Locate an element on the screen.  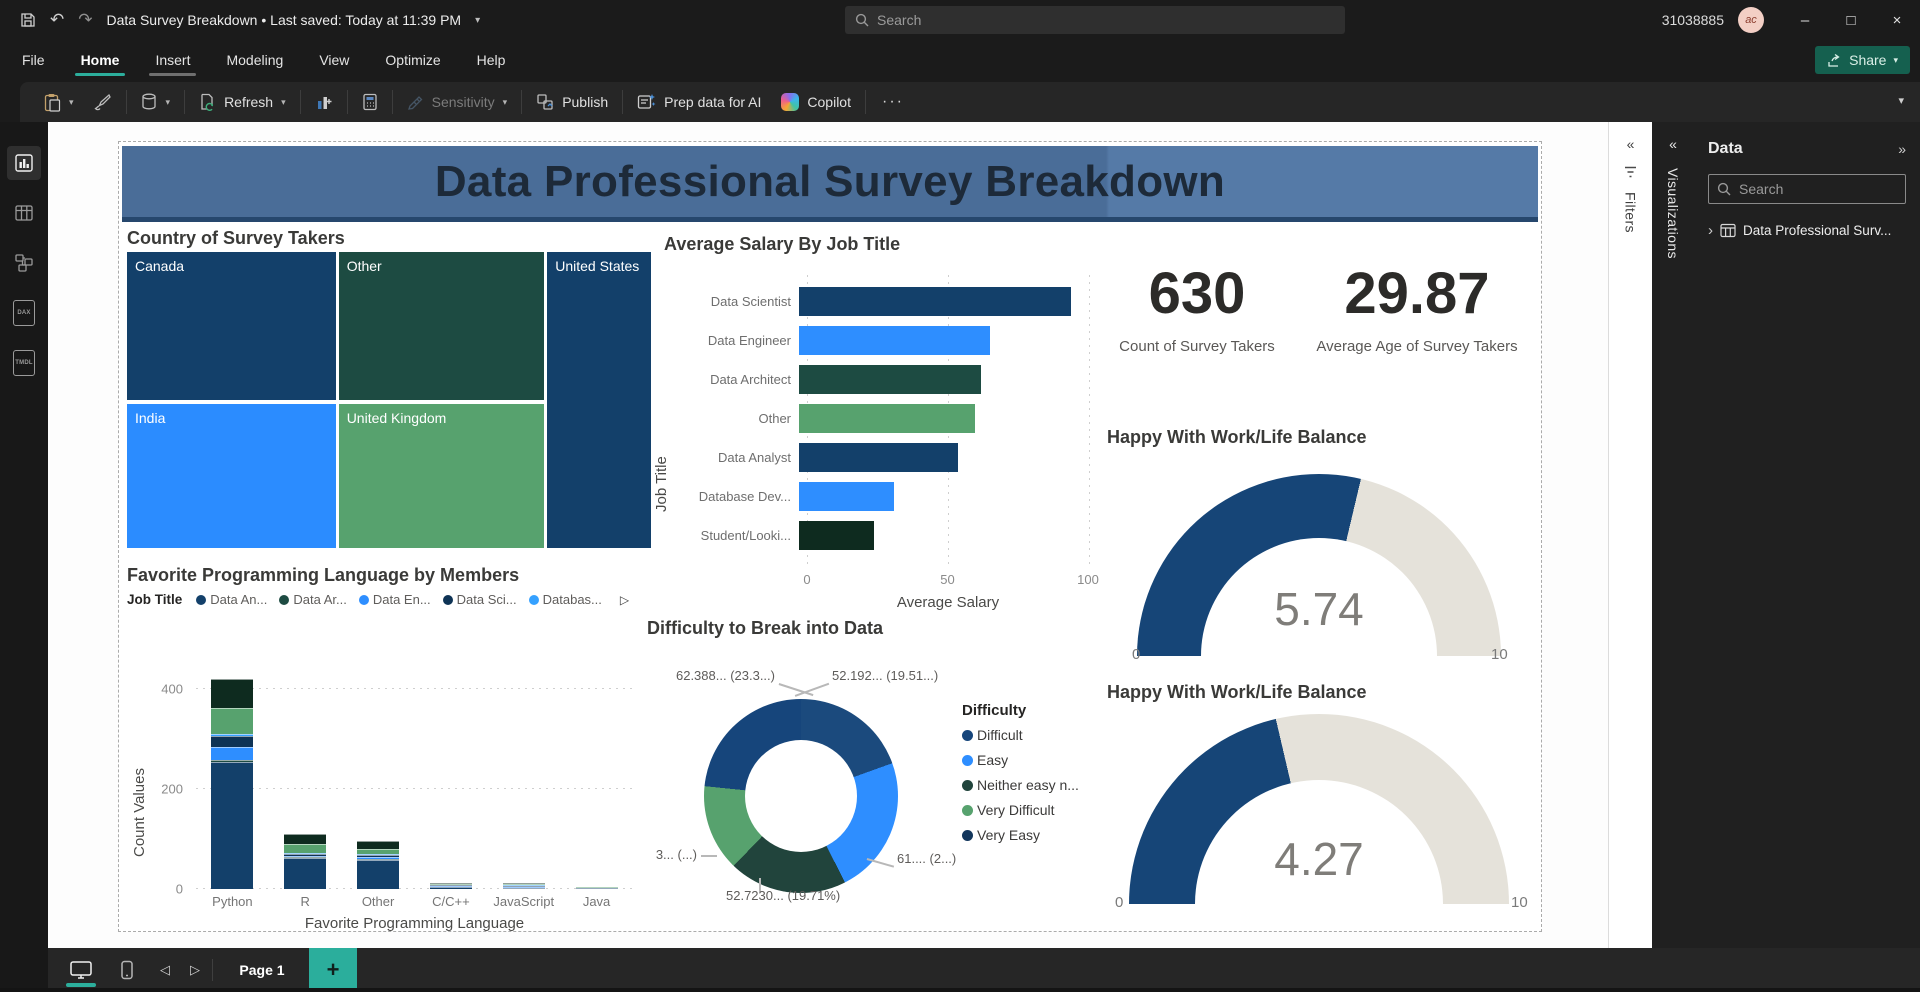
menu-view: View is located at coordinates (334, 60).